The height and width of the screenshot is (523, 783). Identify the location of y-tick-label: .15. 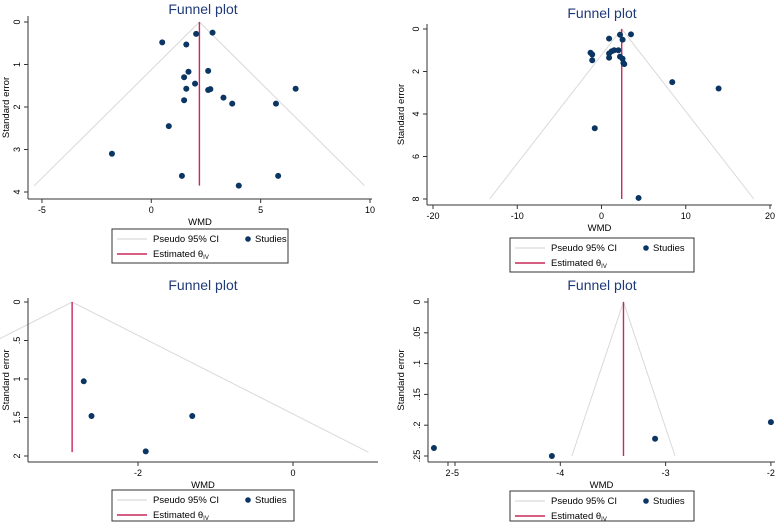
(417, 394).